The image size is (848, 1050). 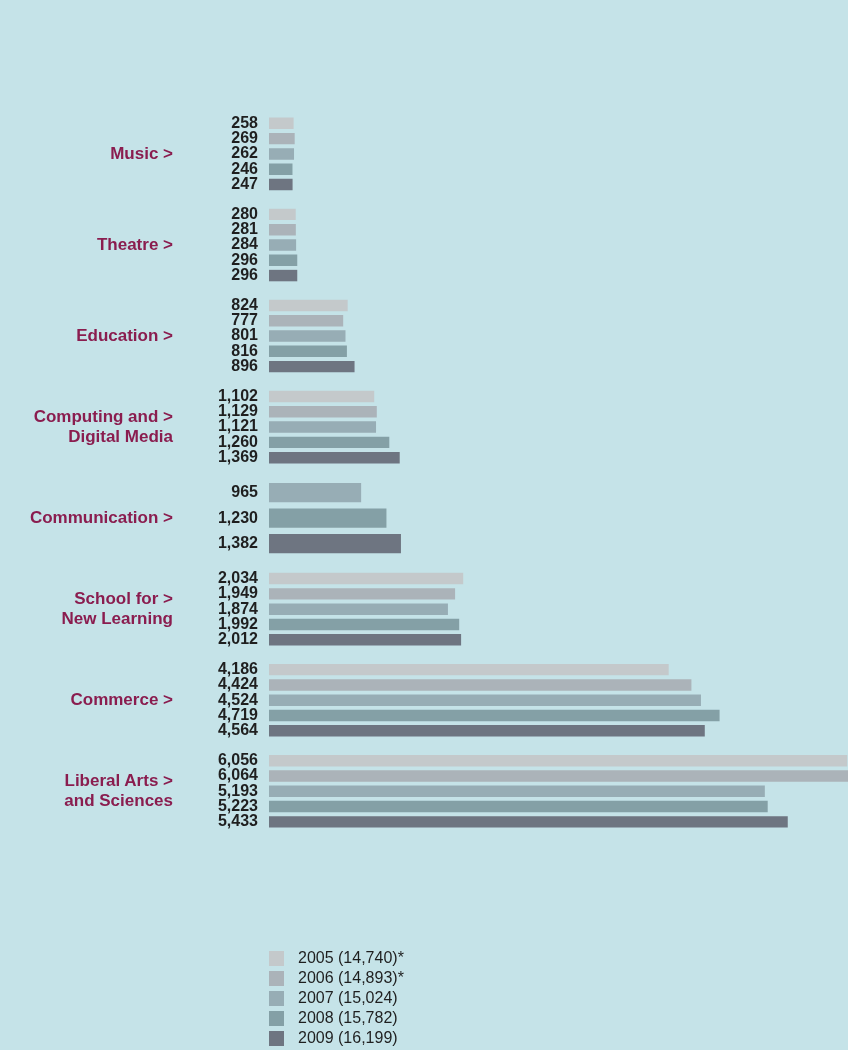 I want to click on y-tick-label: Education >, so click(x=125, y=335).